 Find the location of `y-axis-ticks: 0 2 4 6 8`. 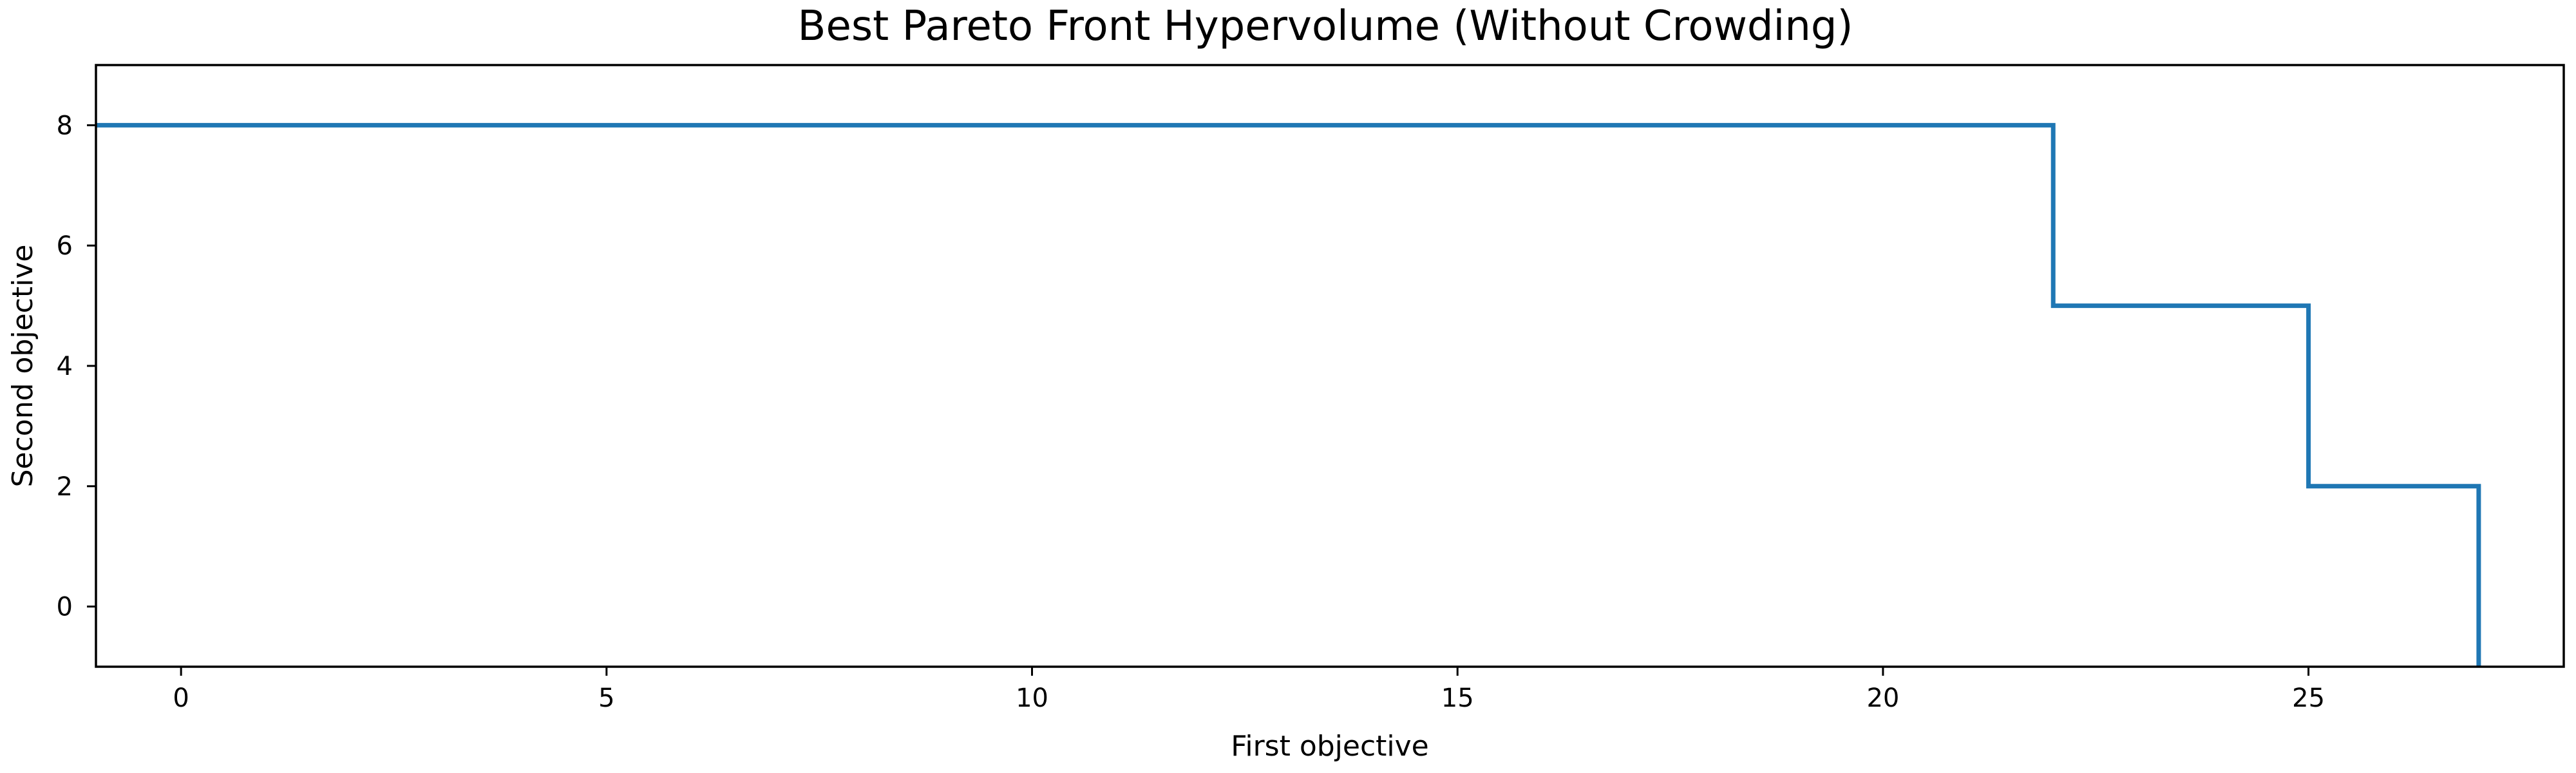

y-axis-ticks: 0 2 4 6 8 is located at coordinates (76, 366).